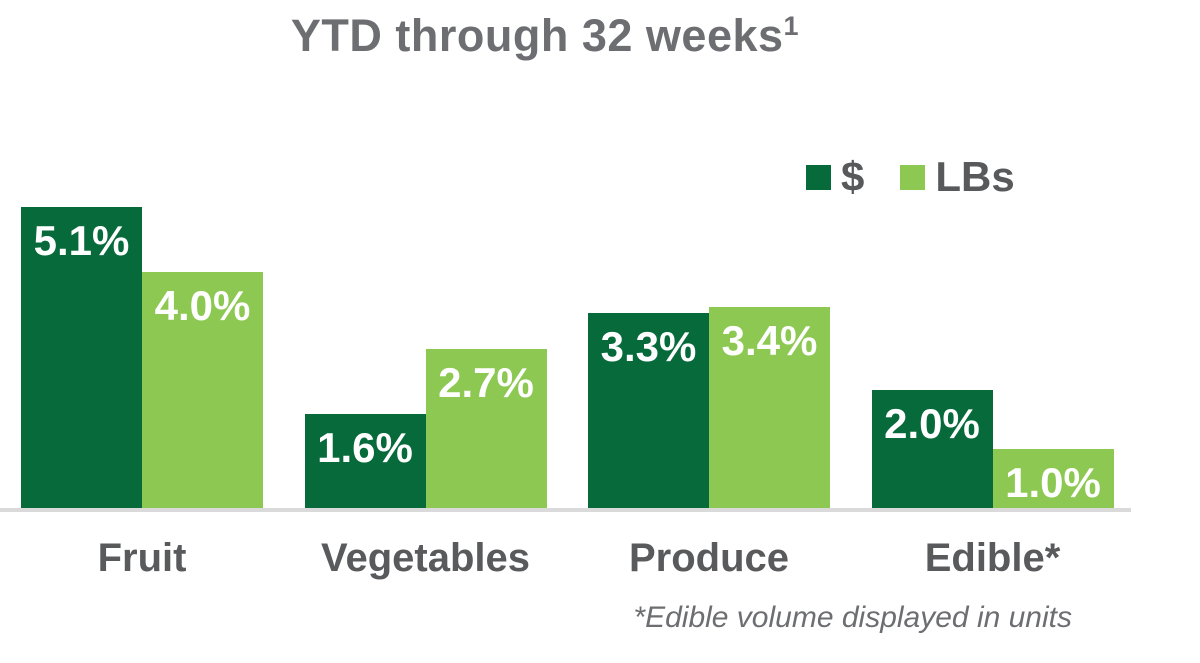 Image resolution: width=1200 pixels, height=663 pixels. What do you see at coordinates (486, 428) in the screenshot?
I see `bar-vegetables-lbs: 2.7%` at bounding box center [486, 428].